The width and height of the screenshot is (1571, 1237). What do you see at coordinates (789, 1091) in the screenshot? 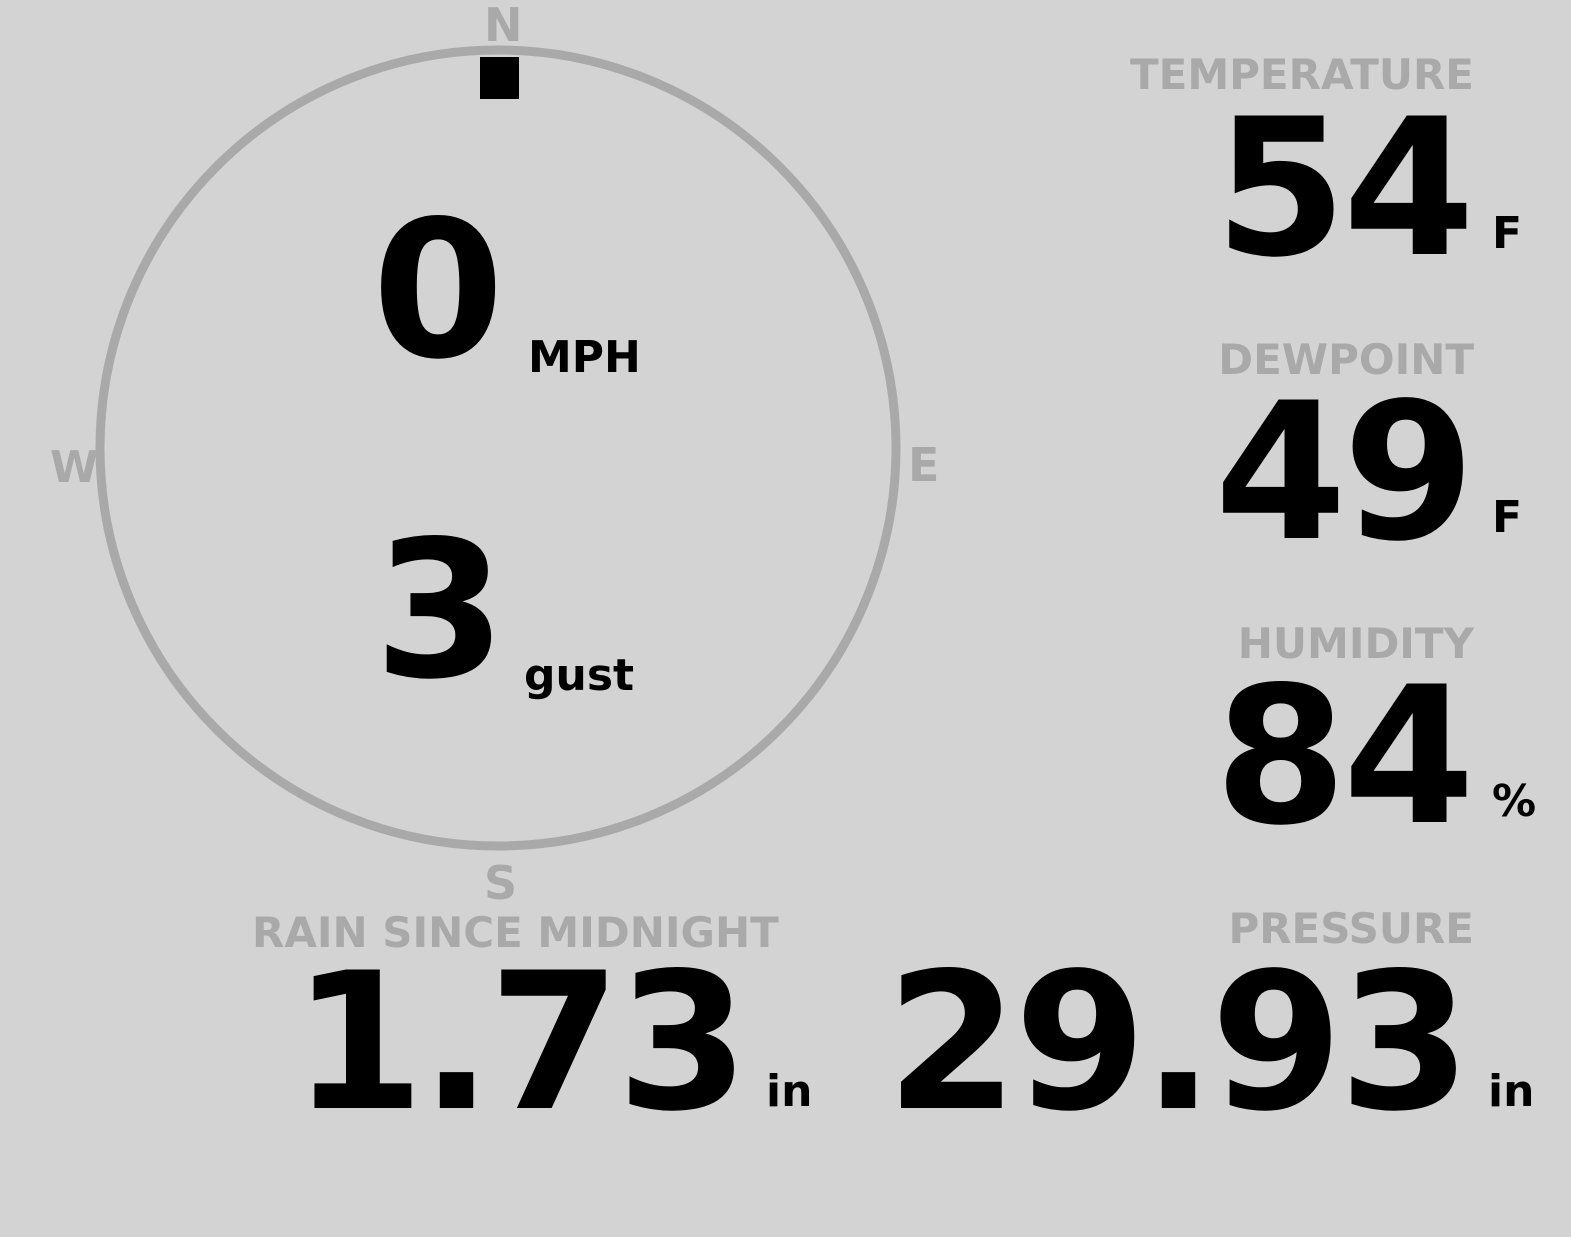
I see `rain-unit: in` at bounding box center [789, 1091].